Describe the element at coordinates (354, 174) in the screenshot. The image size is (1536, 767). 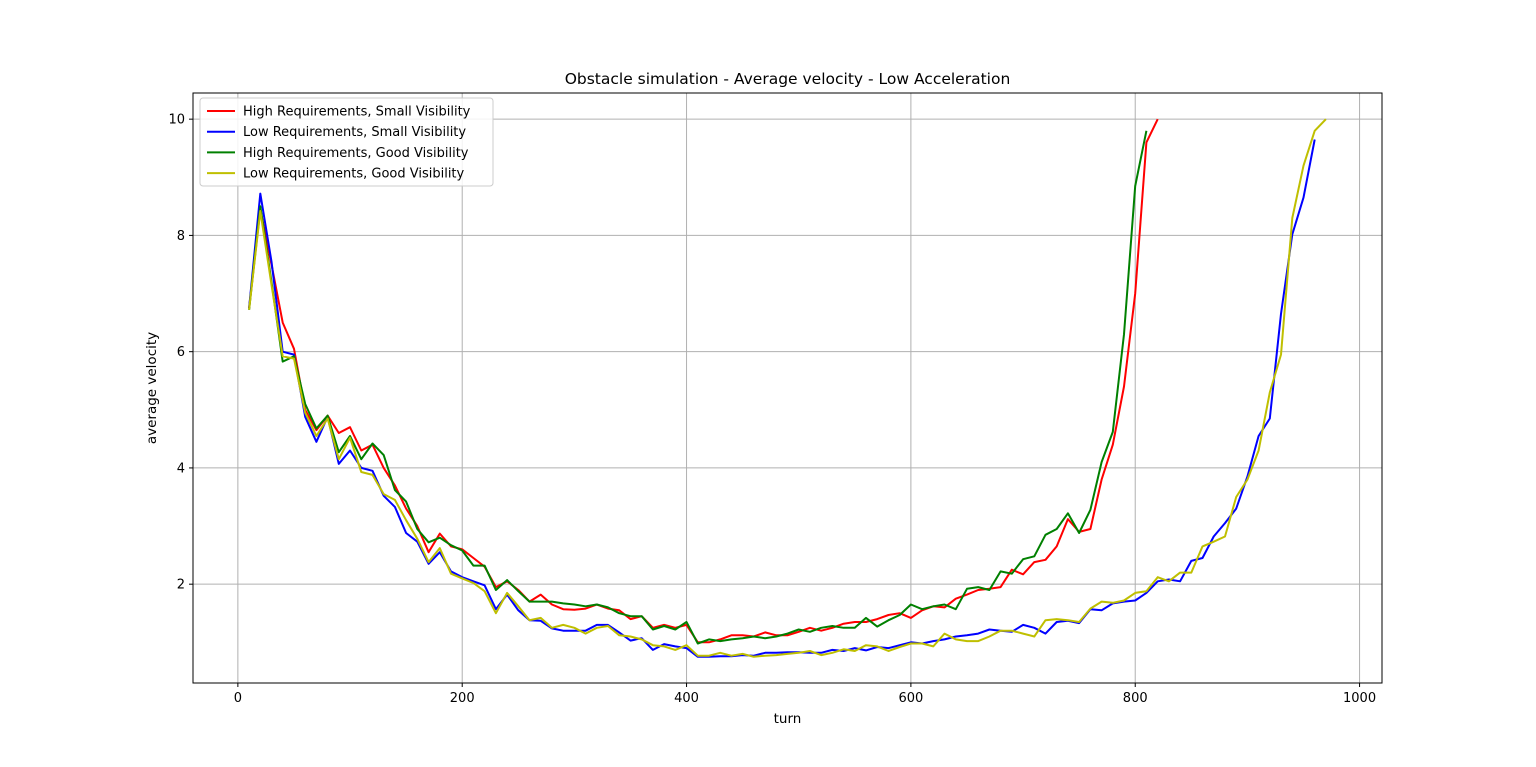
I see `legend-label: Low Requirements, Good Visibility` at that location.